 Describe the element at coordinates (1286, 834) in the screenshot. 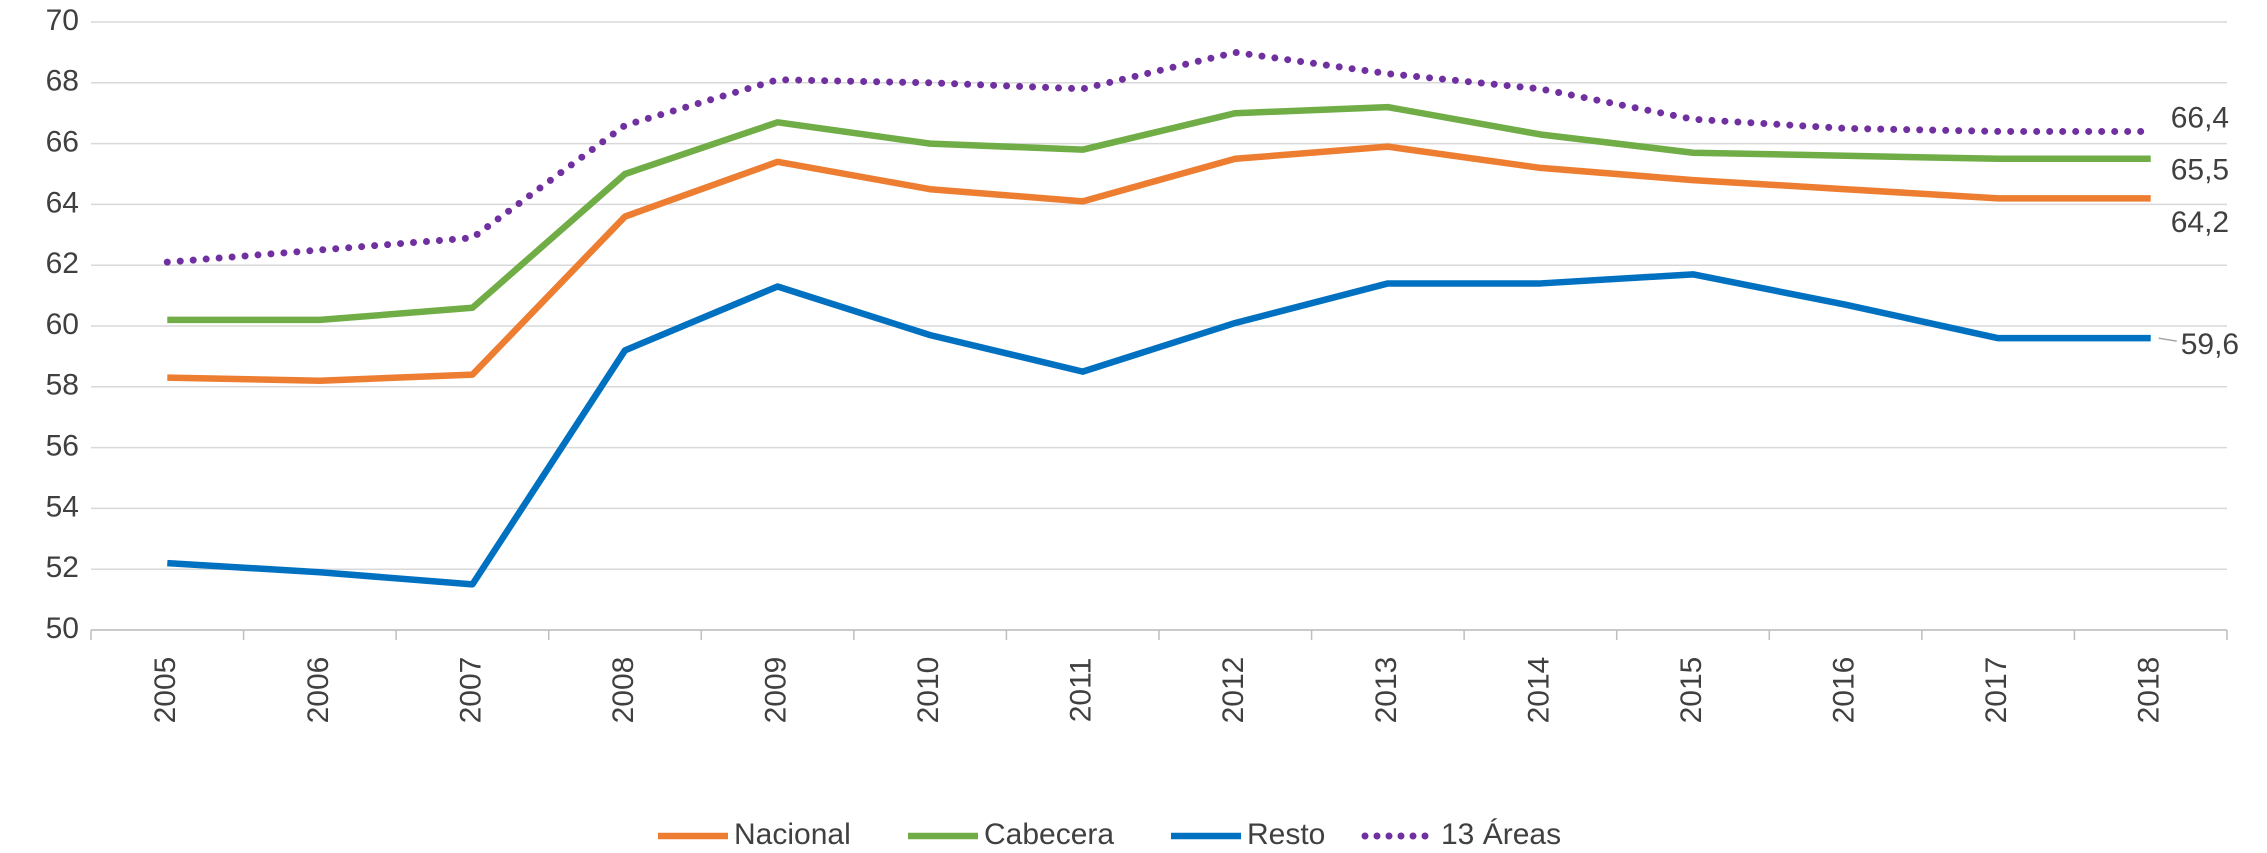

I see `legend-label: Resto` at that location.